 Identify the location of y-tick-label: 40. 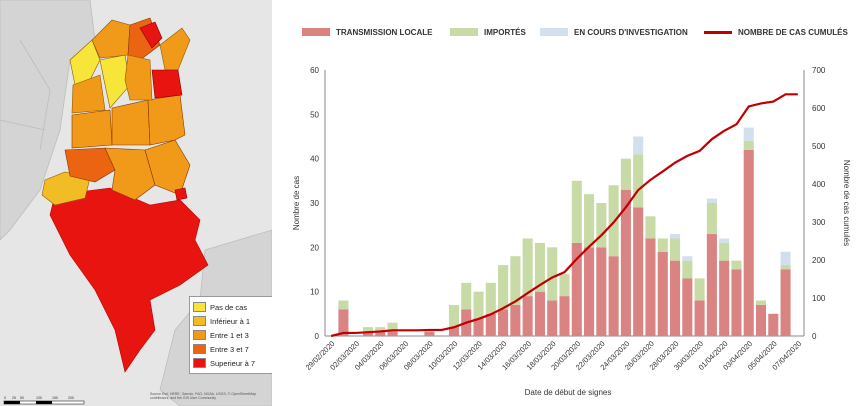
(314, 159).